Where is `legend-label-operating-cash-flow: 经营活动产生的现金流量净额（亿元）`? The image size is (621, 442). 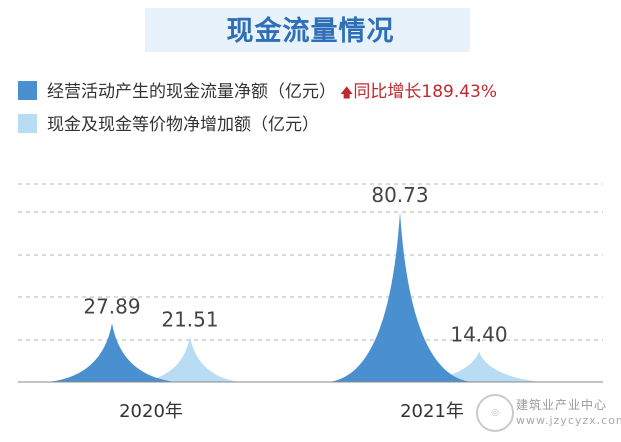 legend-label-operating-cash-flow: 经营活动产生的现金流量净额（亿元） is located at coordinates (191, 92).